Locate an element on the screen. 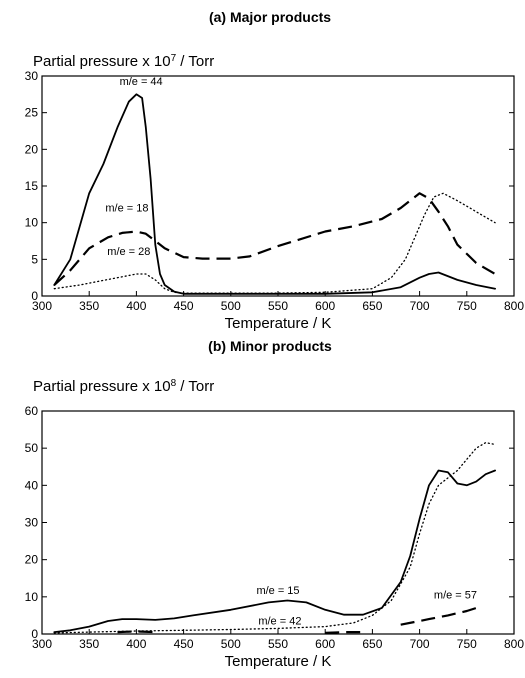  y-tick-label: 50 is located at coordinates (32, 448).